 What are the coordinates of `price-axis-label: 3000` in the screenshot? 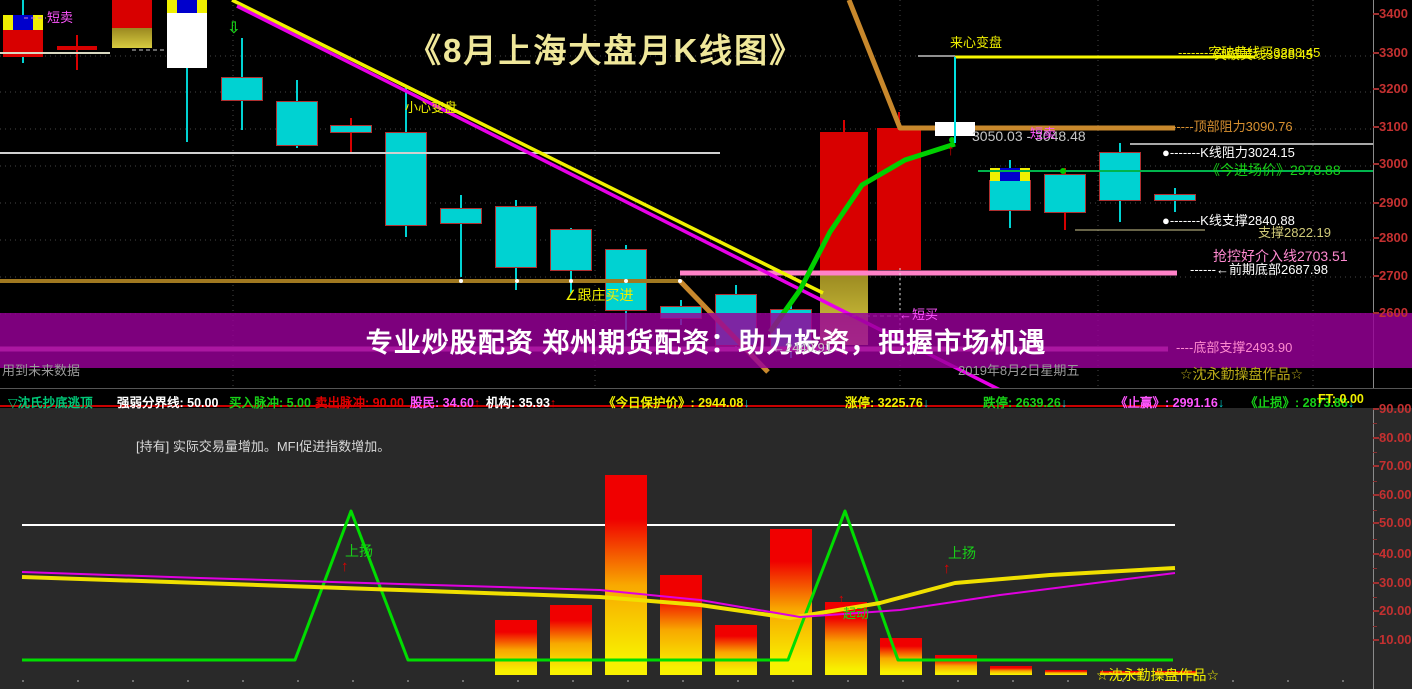 It's located at (1393, 163).